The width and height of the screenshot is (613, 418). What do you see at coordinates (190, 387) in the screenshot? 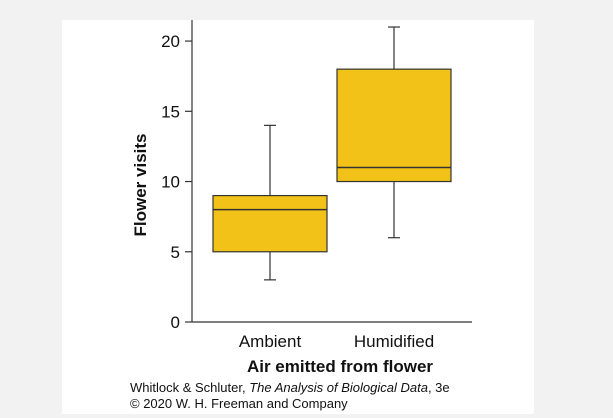
I see `credit-authors: Whitlock & Schluter,` at bounding box center [190, 387].